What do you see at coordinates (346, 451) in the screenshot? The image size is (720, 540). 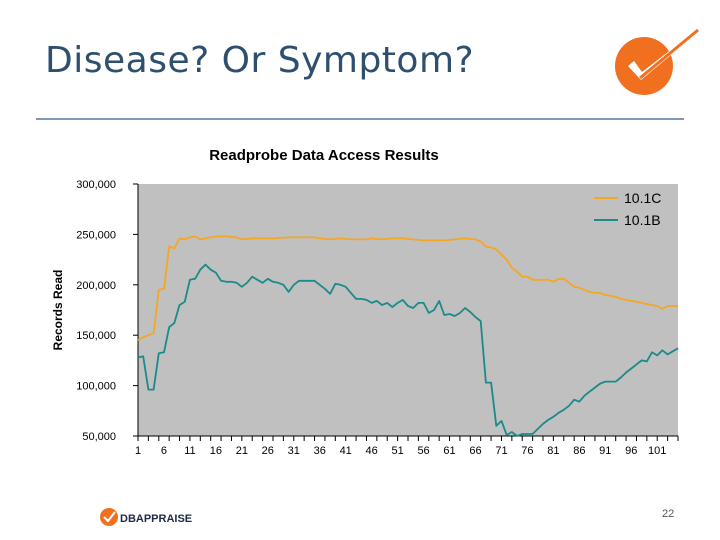 I see `x-tick-label: 41` at bounding box center [346, 451].